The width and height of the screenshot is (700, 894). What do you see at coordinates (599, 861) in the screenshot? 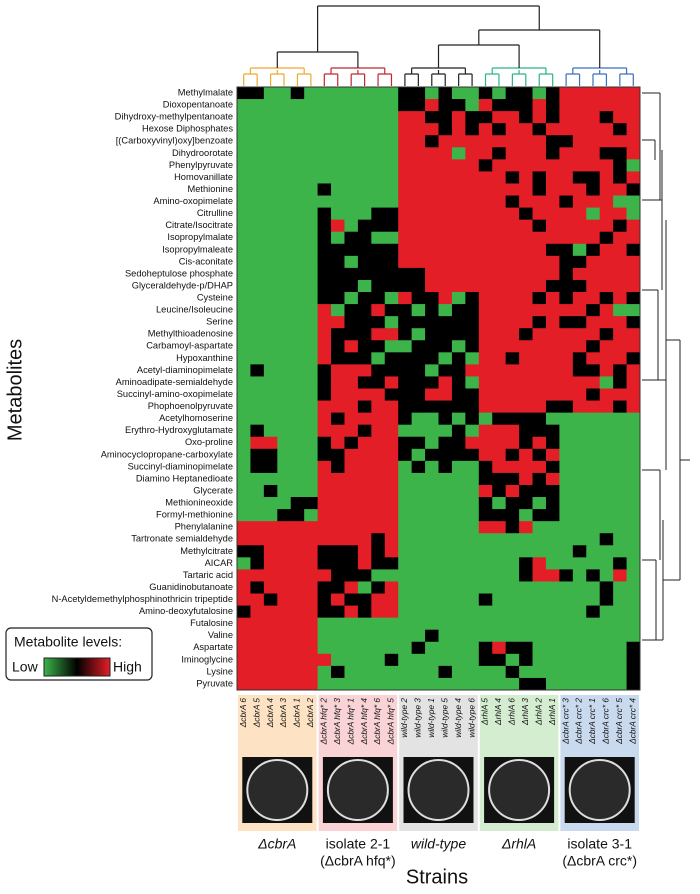
I see `group-sublabel: (ΔcbrA crc*)` at bounding box center [599, 861].